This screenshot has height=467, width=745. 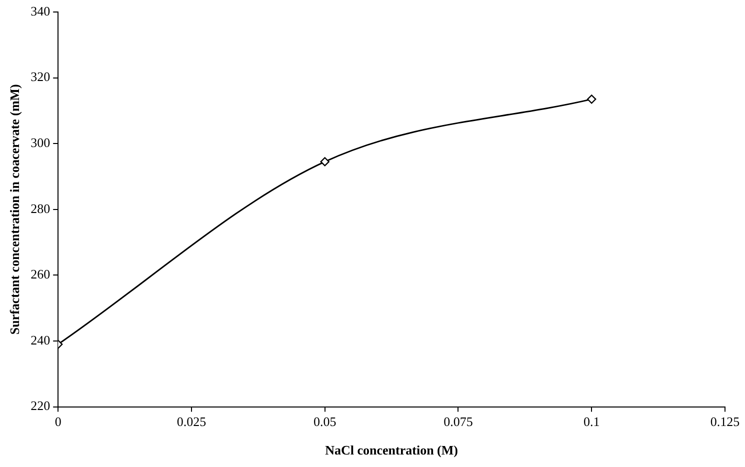 What do you see at coordinates (40, 340) in the screenshot?
I see `y-tick-label: 240` at bounding box center [40, 340].